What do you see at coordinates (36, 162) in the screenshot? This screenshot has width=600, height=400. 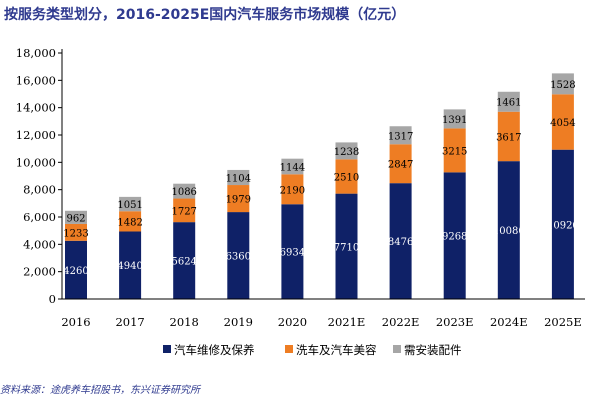 I see `y-tick-label: 10,000` at bounding box center [36, 162].